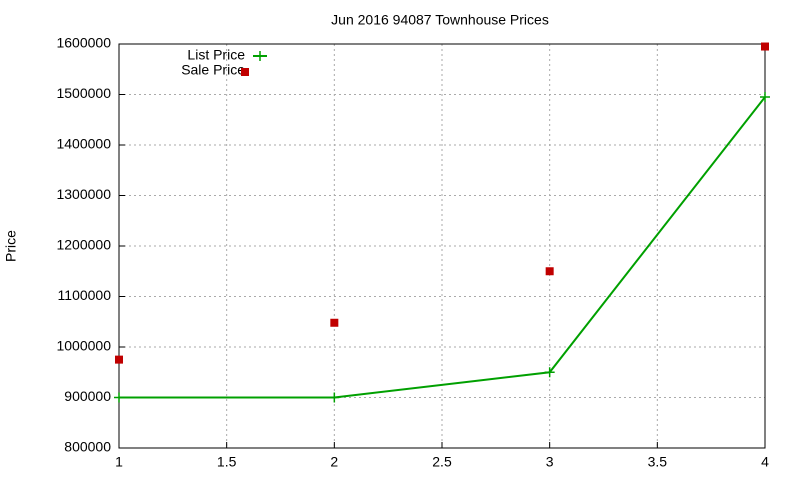 The width and height of the screenshot is (800, 480). Describe the element at coordinates (213, 70) in the screenshot. I see `legend-label: Sale Price` at that location.